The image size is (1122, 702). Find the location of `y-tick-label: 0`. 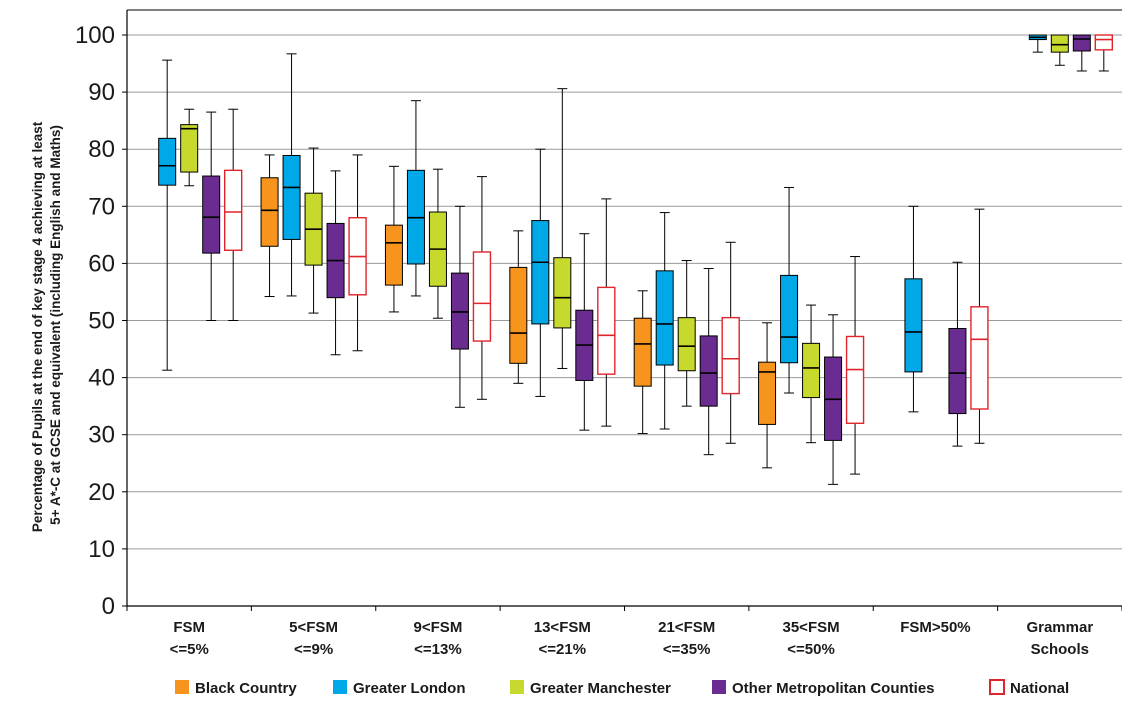

y-tick-label: 0 is located at coordinates (108, 606).